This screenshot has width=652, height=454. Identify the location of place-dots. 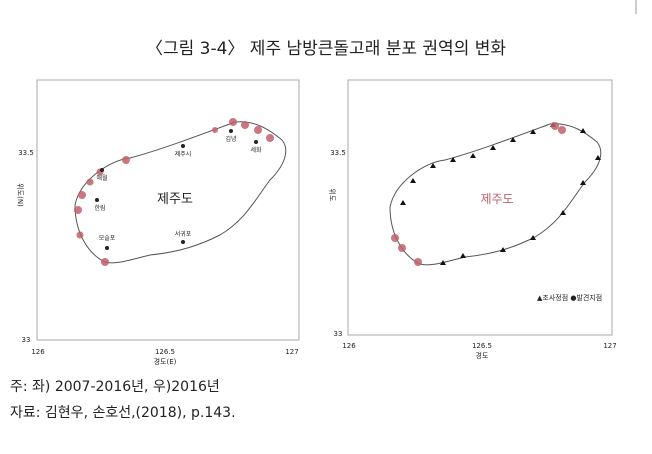
(176, 189).